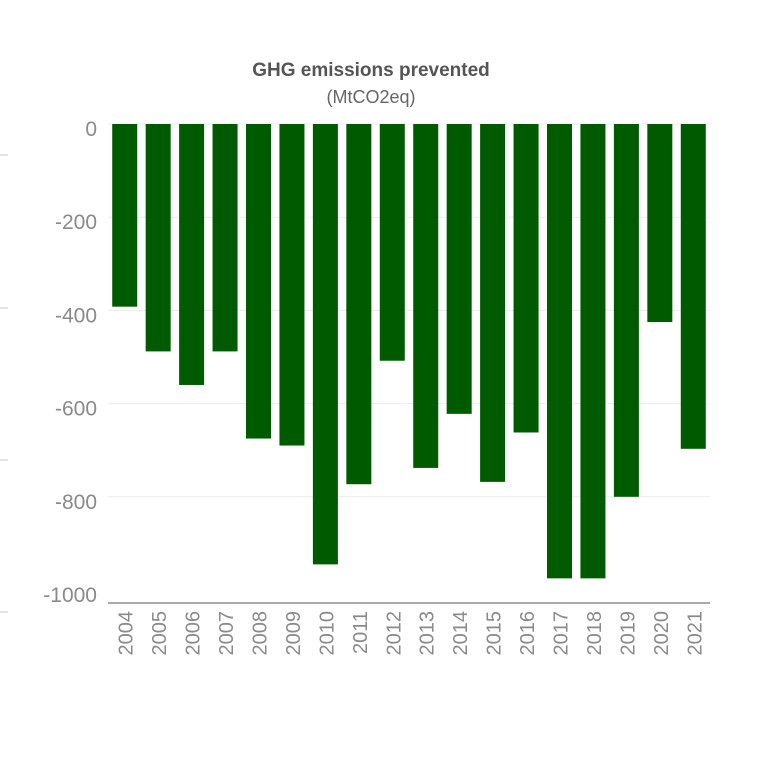 The image size is (768, 768). I want to click on bar-2021, so click(693, 286).